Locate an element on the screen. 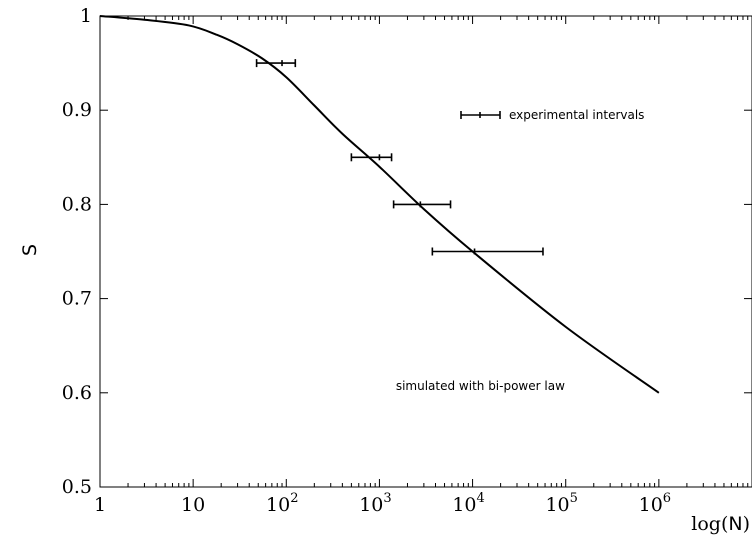 The width and height of the screenshot is (752, 540). annotations: simulated with bi-power law is located at coordinates (480, 386).